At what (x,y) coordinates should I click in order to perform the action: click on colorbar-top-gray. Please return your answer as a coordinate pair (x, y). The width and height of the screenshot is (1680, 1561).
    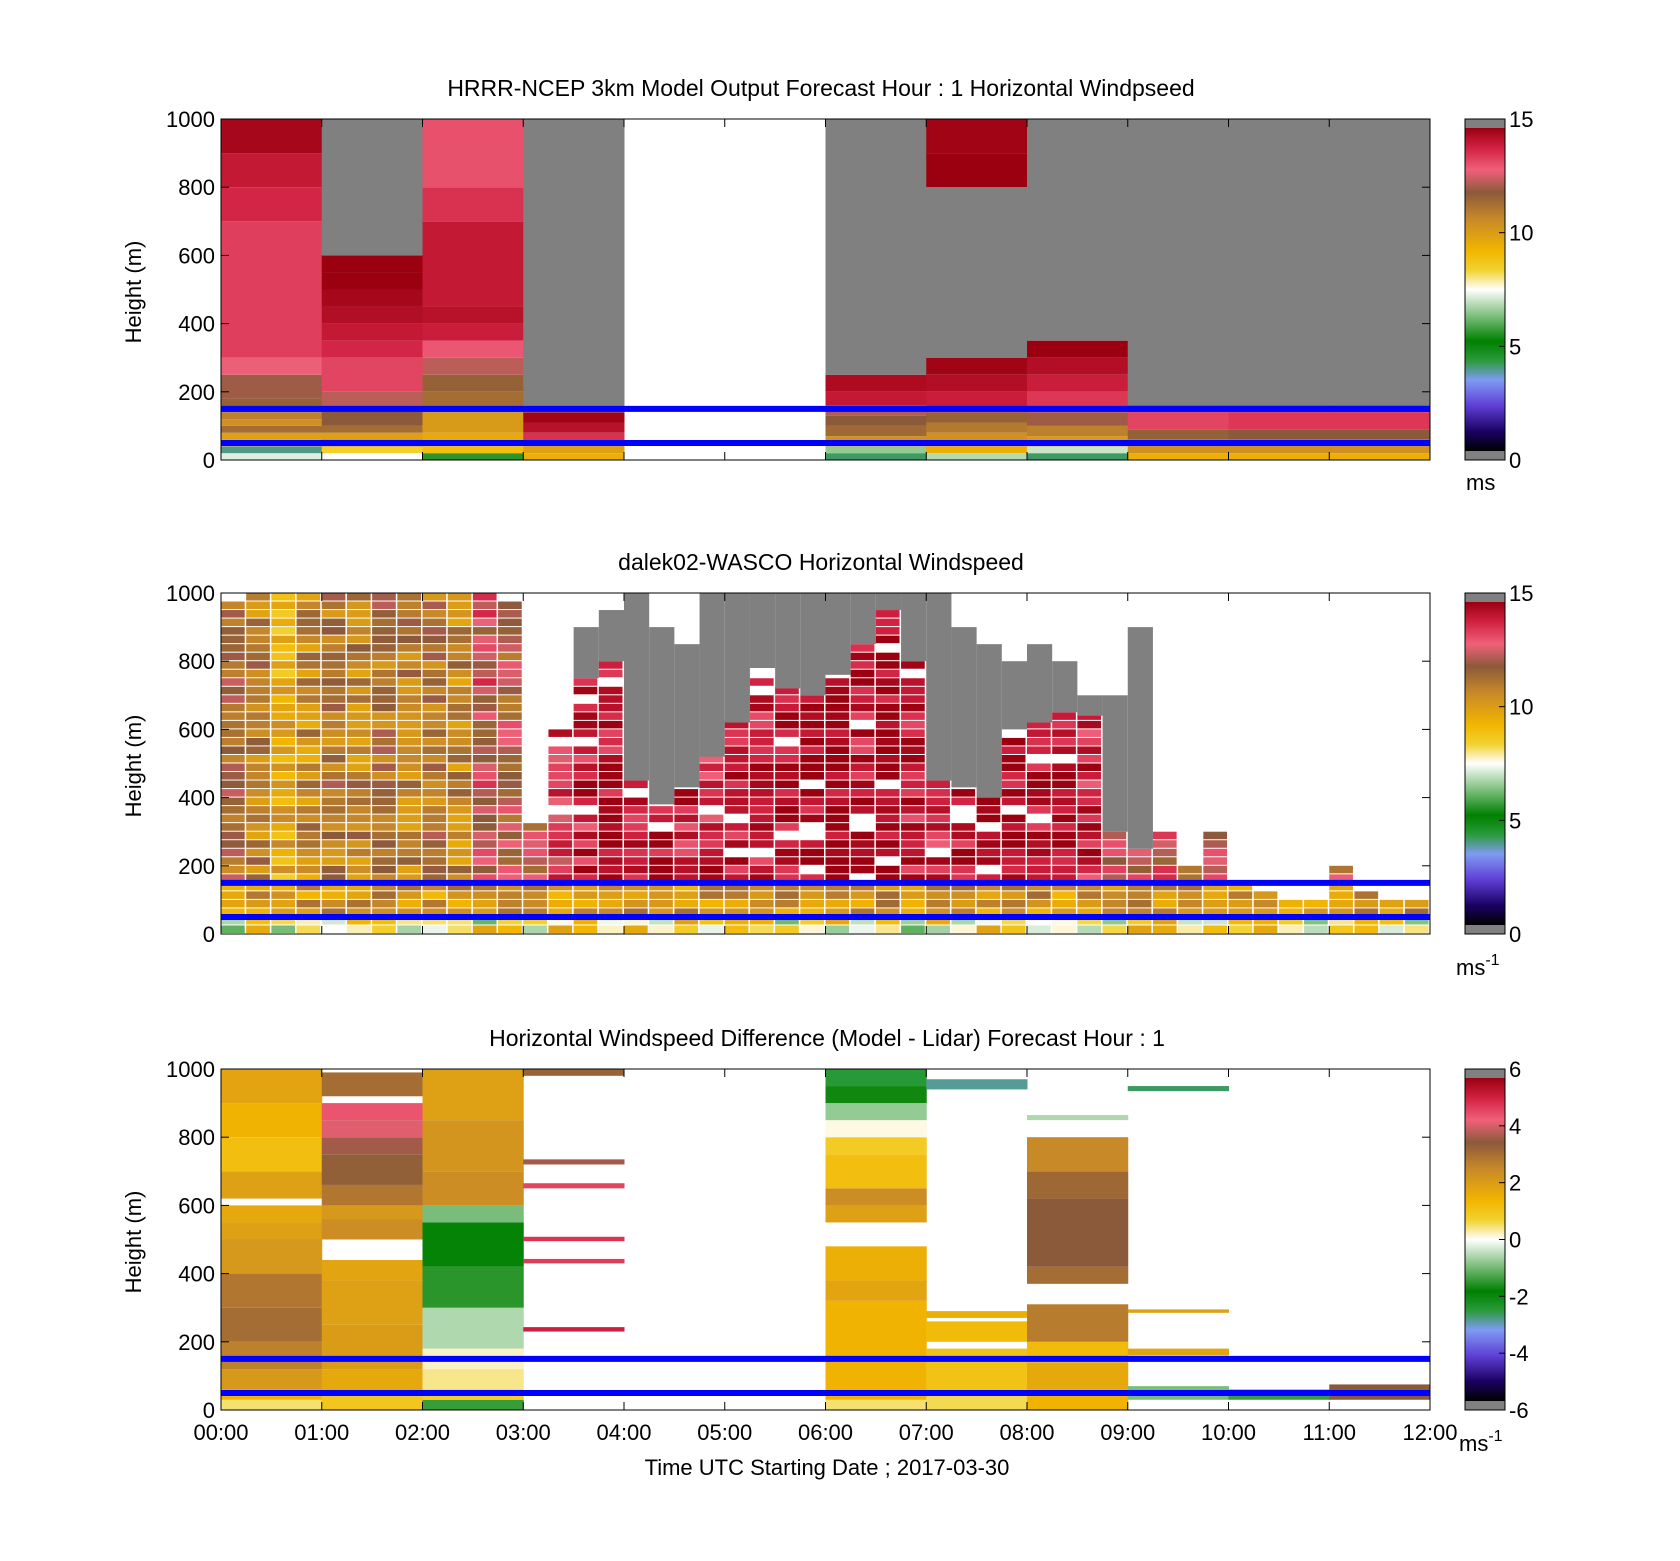
    Looking at the image, I should click on (1485, 1073).